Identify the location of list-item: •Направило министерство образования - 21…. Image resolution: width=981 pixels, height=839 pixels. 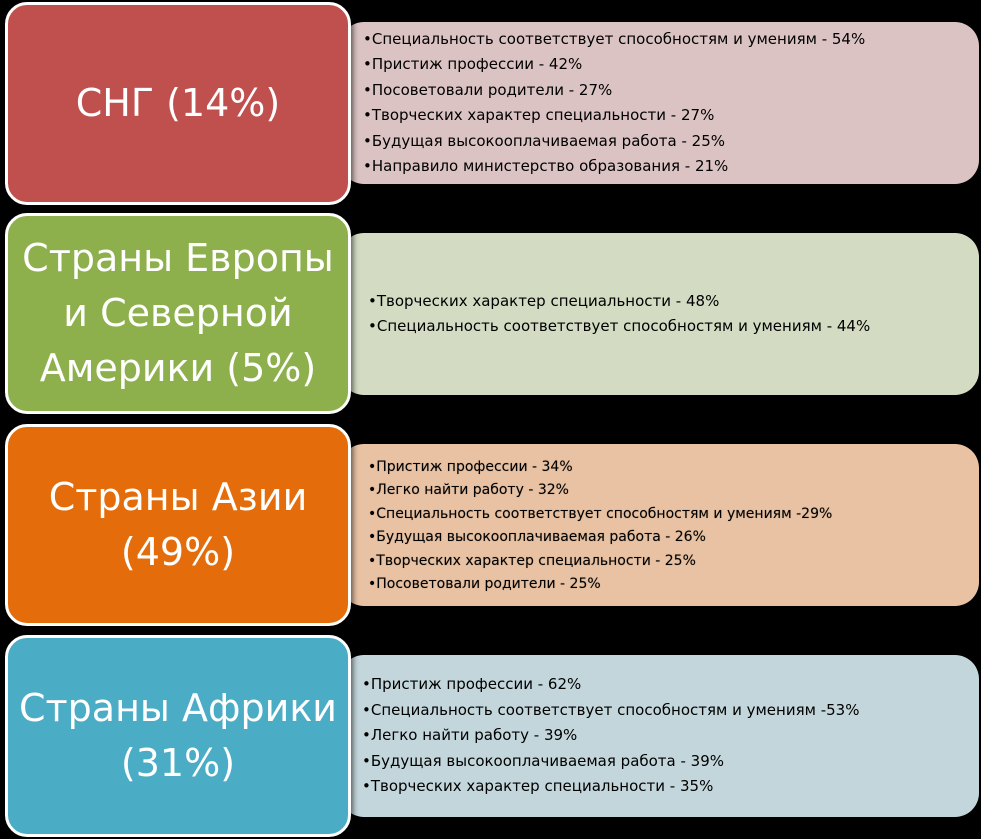
(546, 166).